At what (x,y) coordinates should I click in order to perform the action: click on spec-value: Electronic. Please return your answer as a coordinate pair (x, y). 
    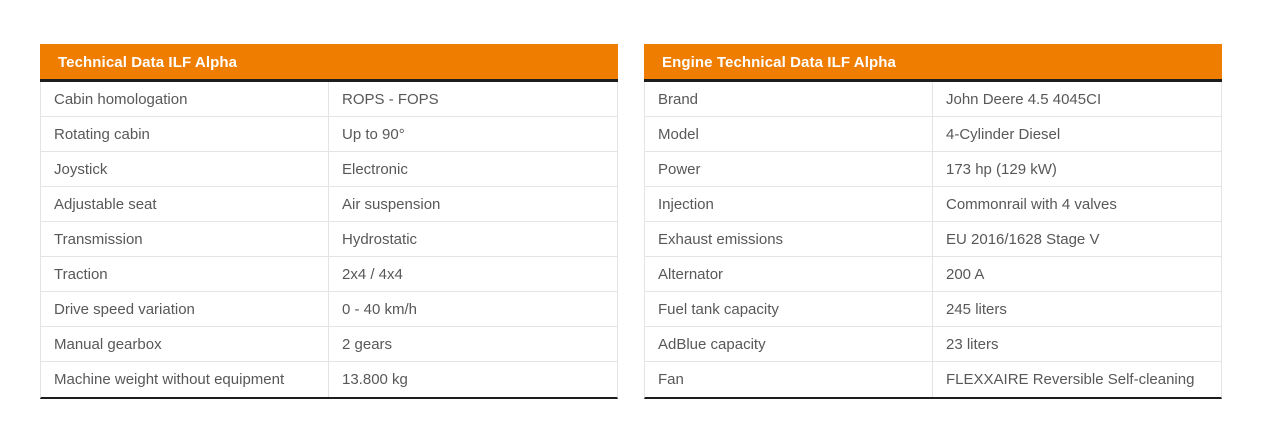
    Looking at the image, I should click on (375, 169).